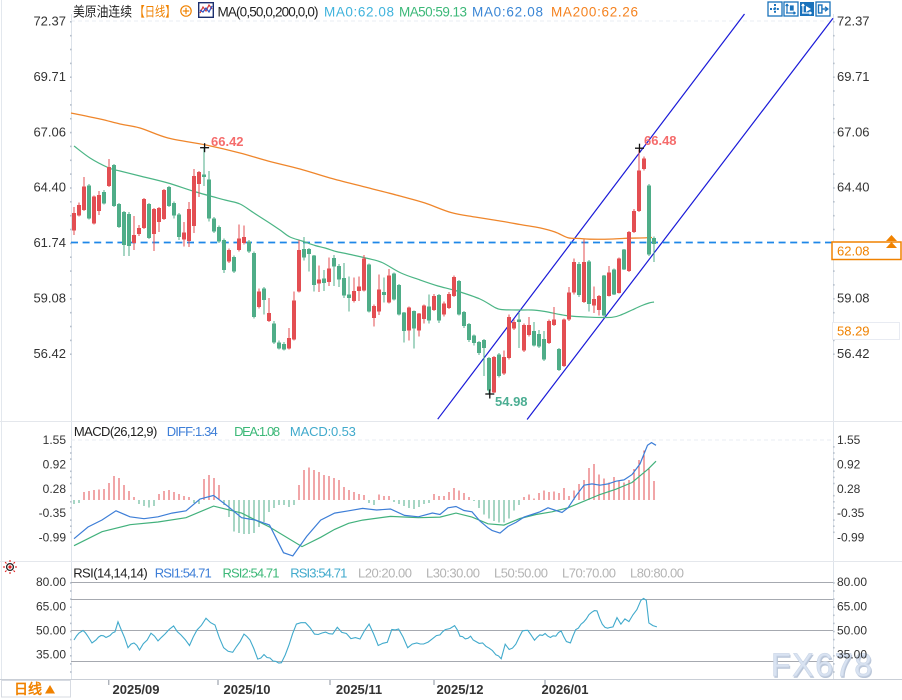 Image resolution: width=902 pixels, height=700 pixels. What do you see at coordinates (110, 573) in the screenshot?
I see `svg-text: RSI(14,14,14)` at bounding box center [110, 573].